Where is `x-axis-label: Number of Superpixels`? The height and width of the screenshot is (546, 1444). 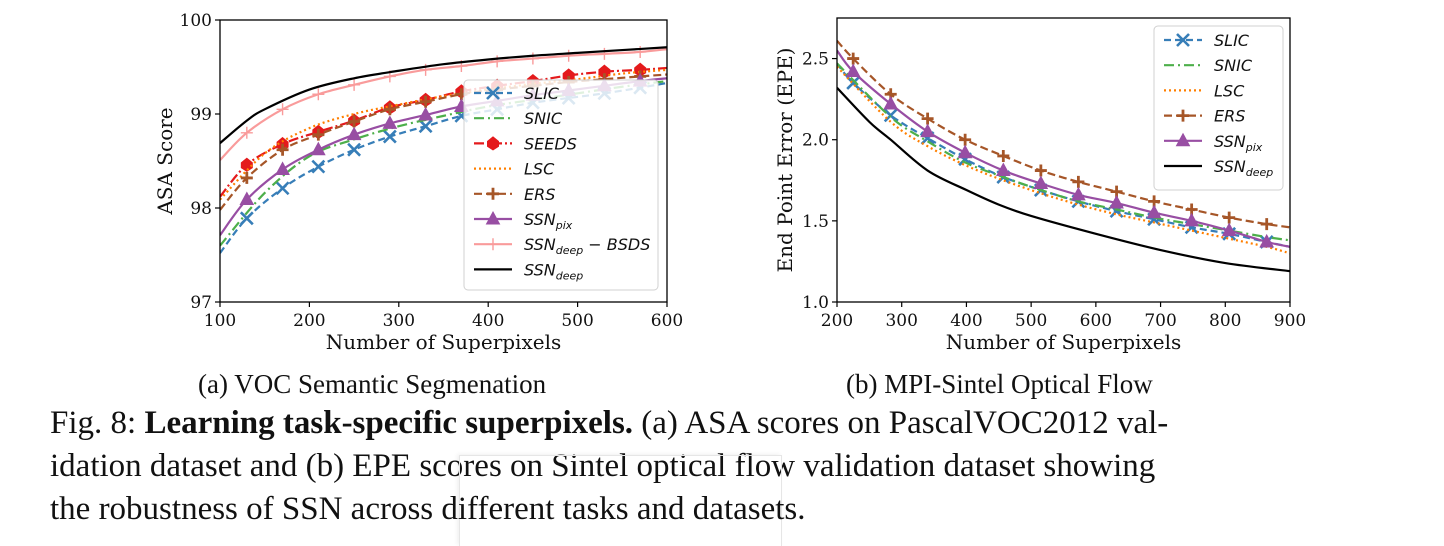
x-axis-label: Number of Superpixels is located at coordinates (443, 342).